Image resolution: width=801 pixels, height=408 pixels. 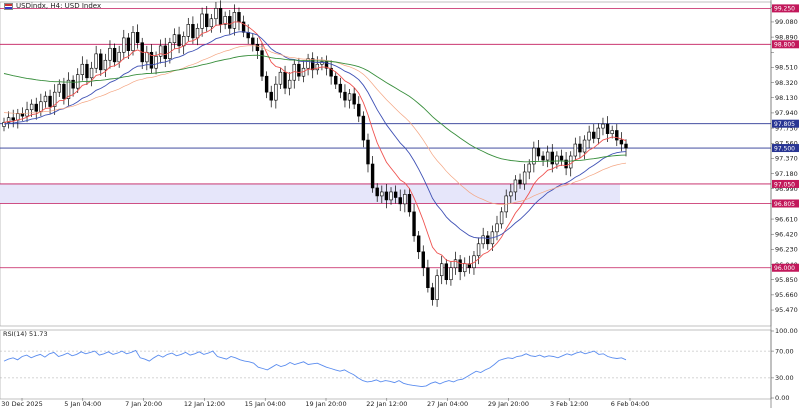 I want to click on symbol-title: USDindx, H4: USD Index, so click(x=59, y=6).